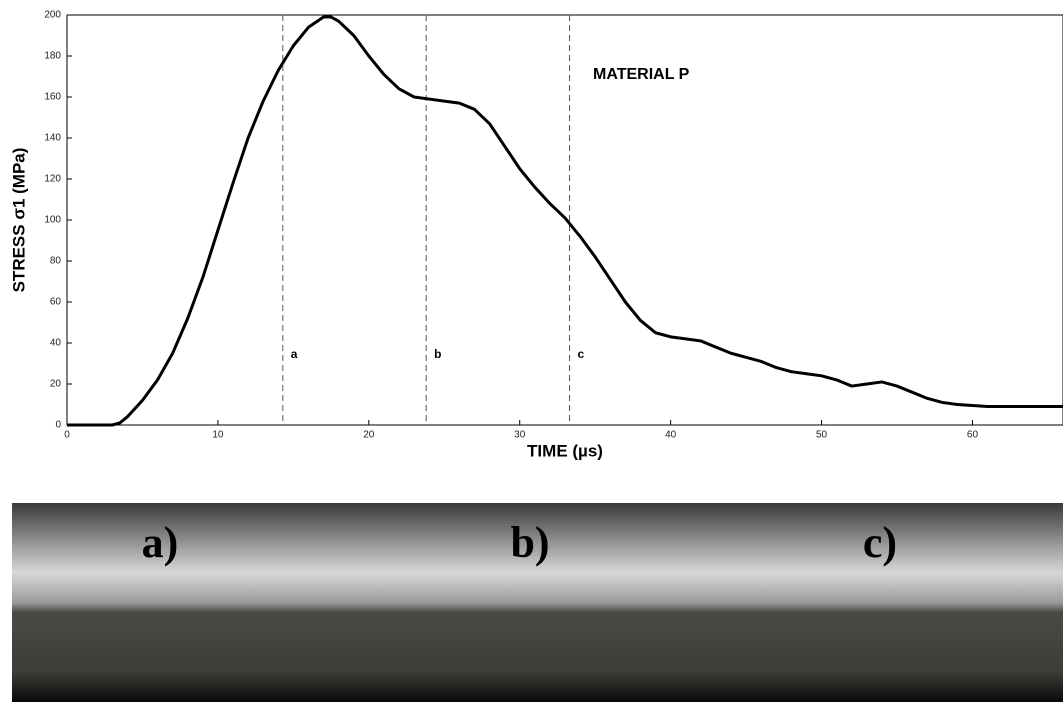 This screenshot has width=1063, height=707. What do you see at coordinates (18, 220) in the screenshot?
I see `y-axis-label: STRESS σ1 (MPa)` at bounding box center [18, 220].